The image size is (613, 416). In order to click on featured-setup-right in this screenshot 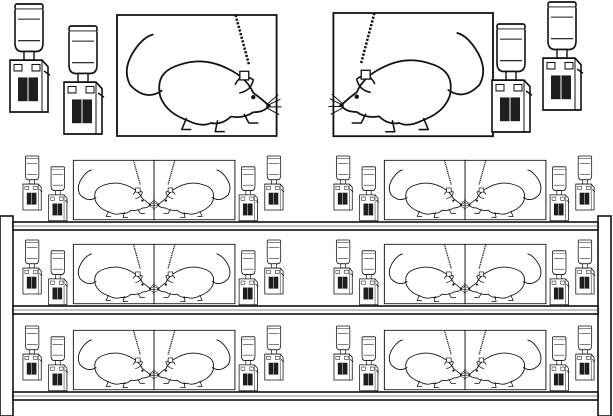, I will do `click(456, 68)`.